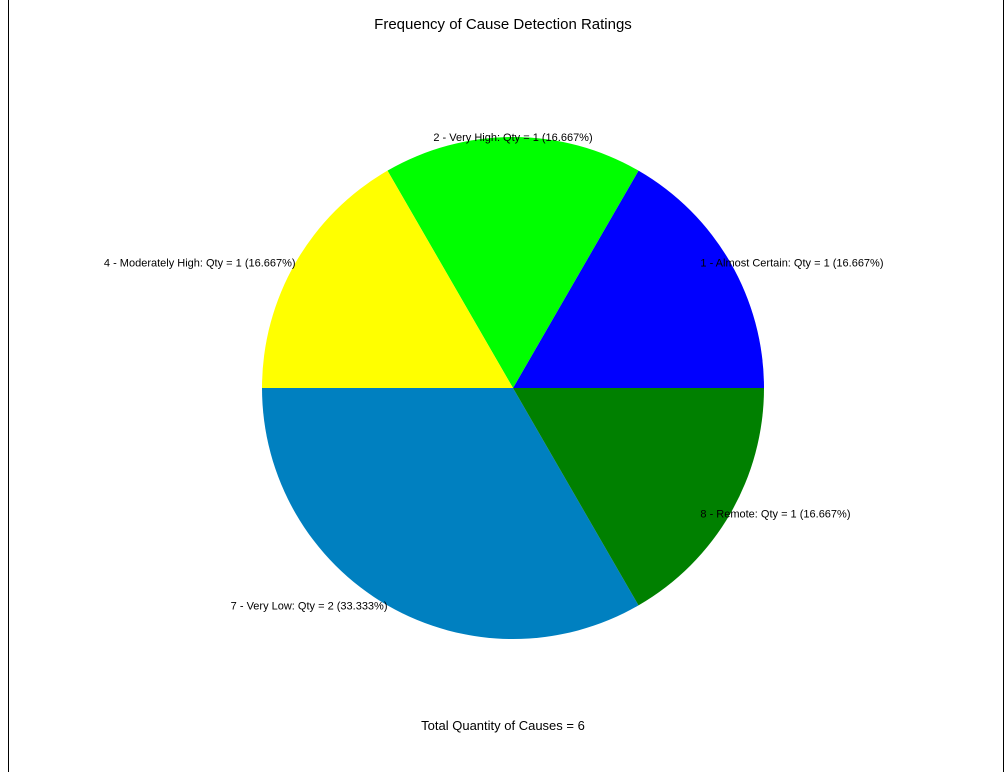  I want to click on chart-title: Frequency of Cause Detection Ratings, so click(503, 24).